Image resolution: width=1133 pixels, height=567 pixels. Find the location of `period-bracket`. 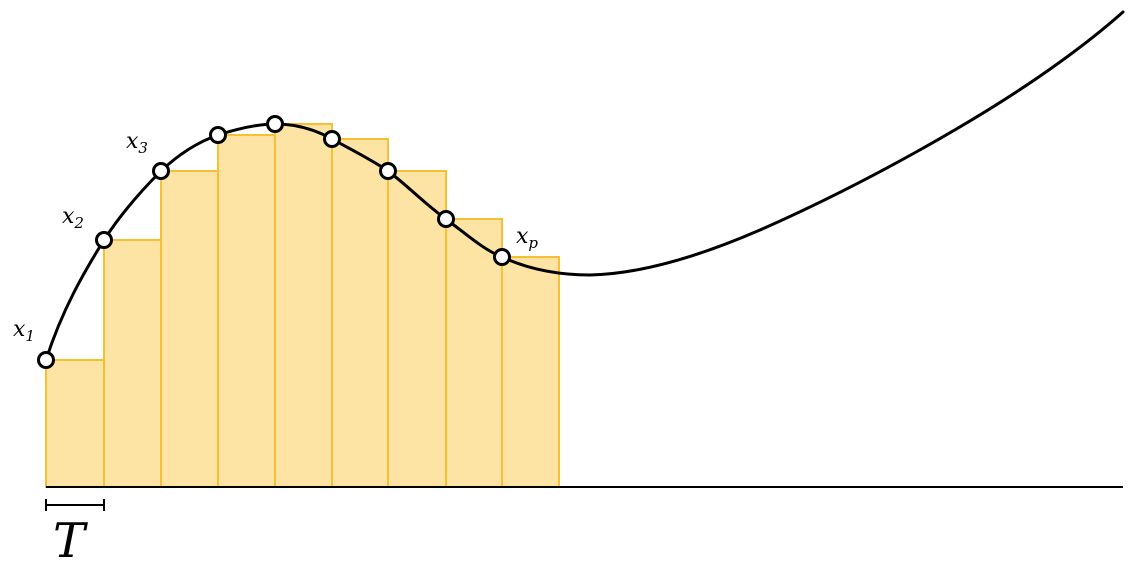

period-bracket is located at coordinates (75, 505).